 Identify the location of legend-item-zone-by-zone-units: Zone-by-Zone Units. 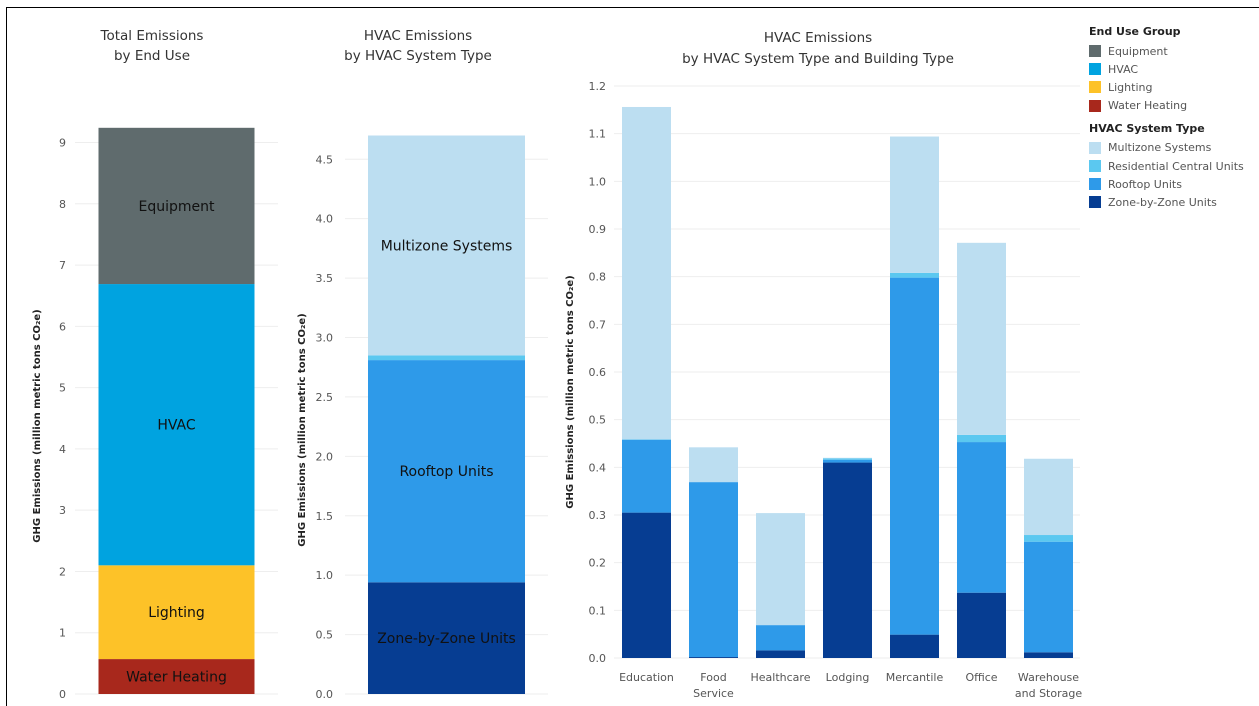
(1173, 202).